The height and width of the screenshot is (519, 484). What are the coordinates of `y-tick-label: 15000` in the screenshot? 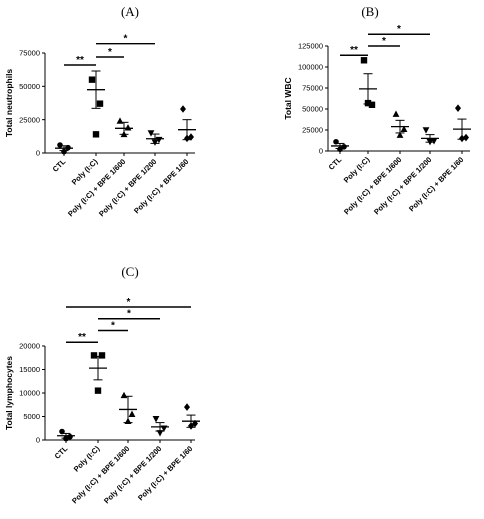 It's located at (29, 369).